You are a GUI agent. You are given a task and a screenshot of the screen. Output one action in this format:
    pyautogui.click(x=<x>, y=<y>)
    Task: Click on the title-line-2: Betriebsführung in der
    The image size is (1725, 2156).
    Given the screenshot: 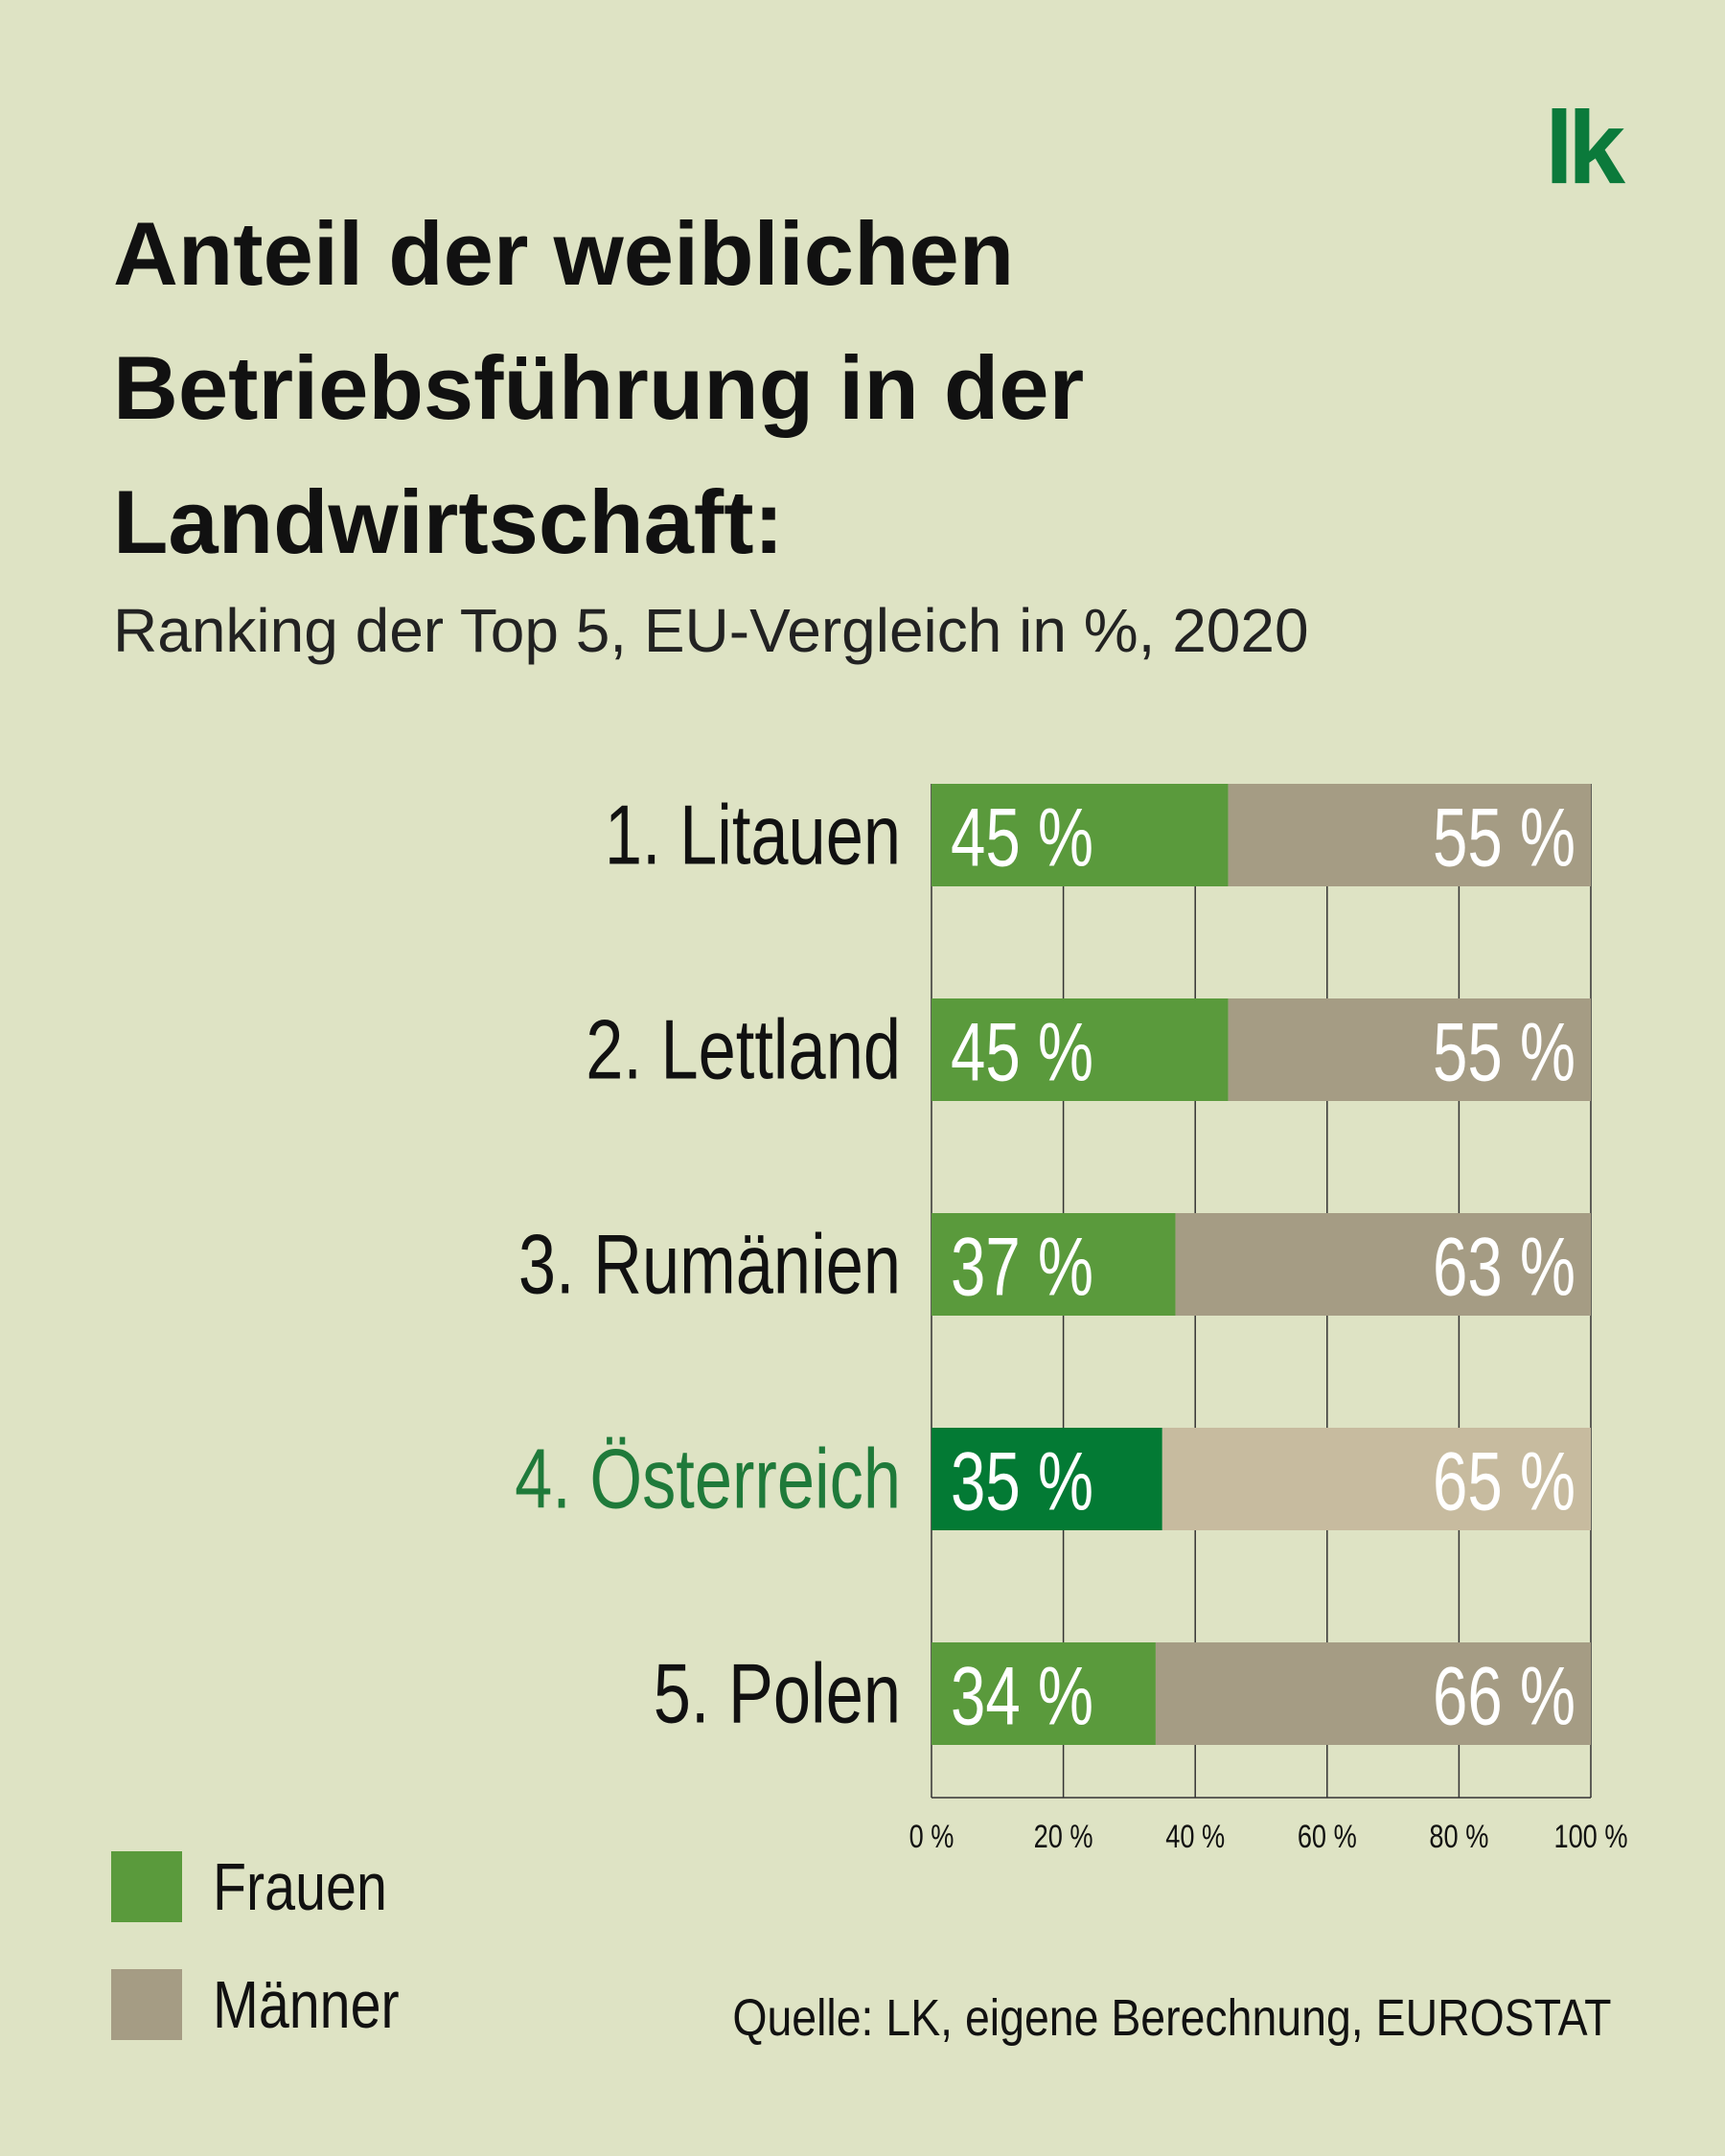 What is the action you would take?
    pyautogui.click(x=599, y=387)
    